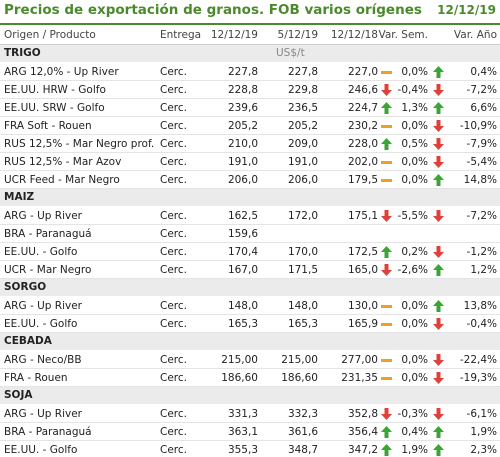 The height and width of the screenshot is (457, 500). I want to click on cell: 209,0, so click(302, 144).